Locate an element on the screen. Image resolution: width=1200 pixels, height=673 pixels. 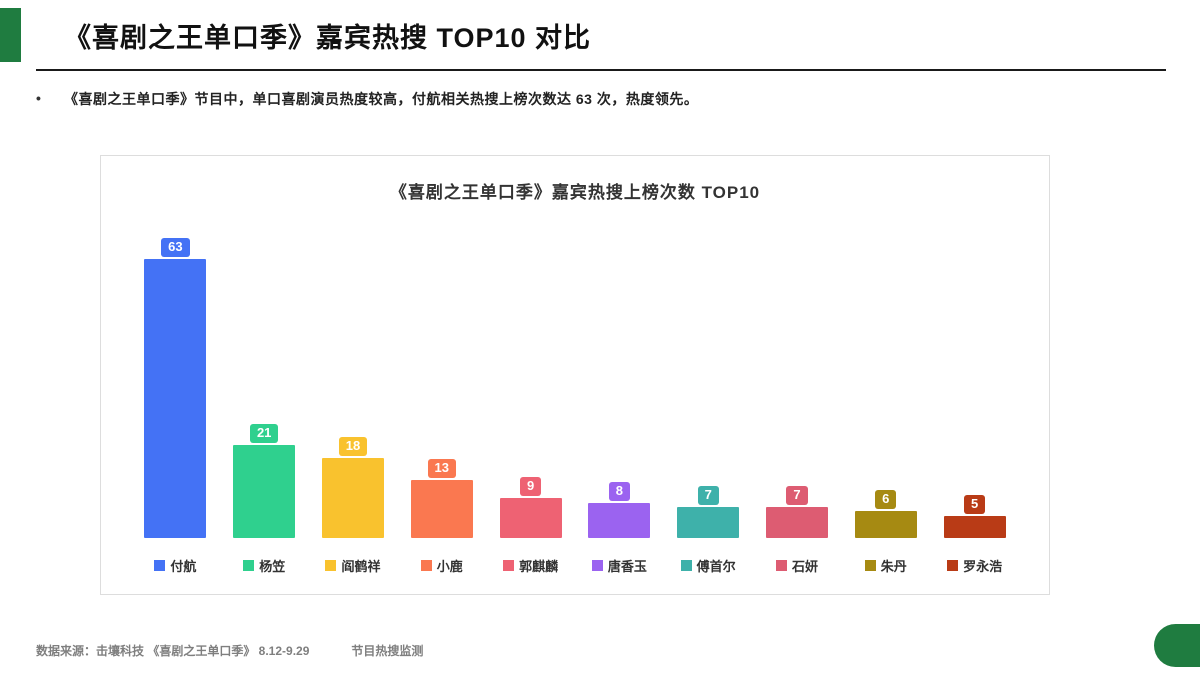
bar-value-label: 18 is located at coordinates (353, 446).